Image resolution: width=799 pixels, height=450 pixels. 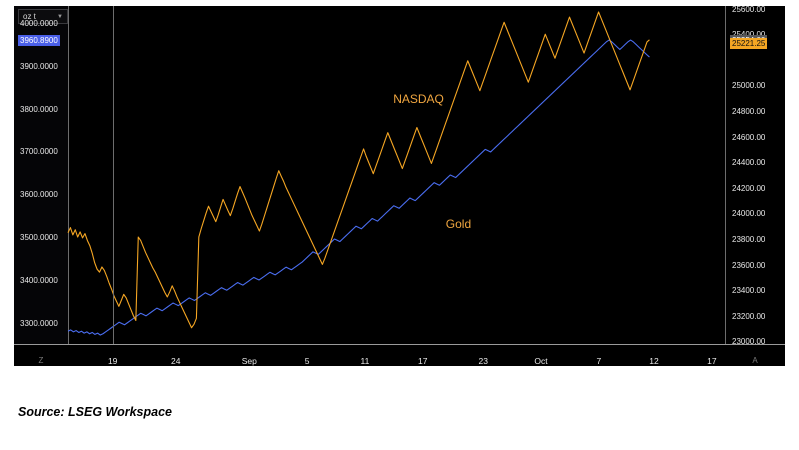 What do you see at coordinates (39, 40) in the screenshot?
I see `left-axis-current-value-badge: 3960.8900` at bounding box center [39, 40].